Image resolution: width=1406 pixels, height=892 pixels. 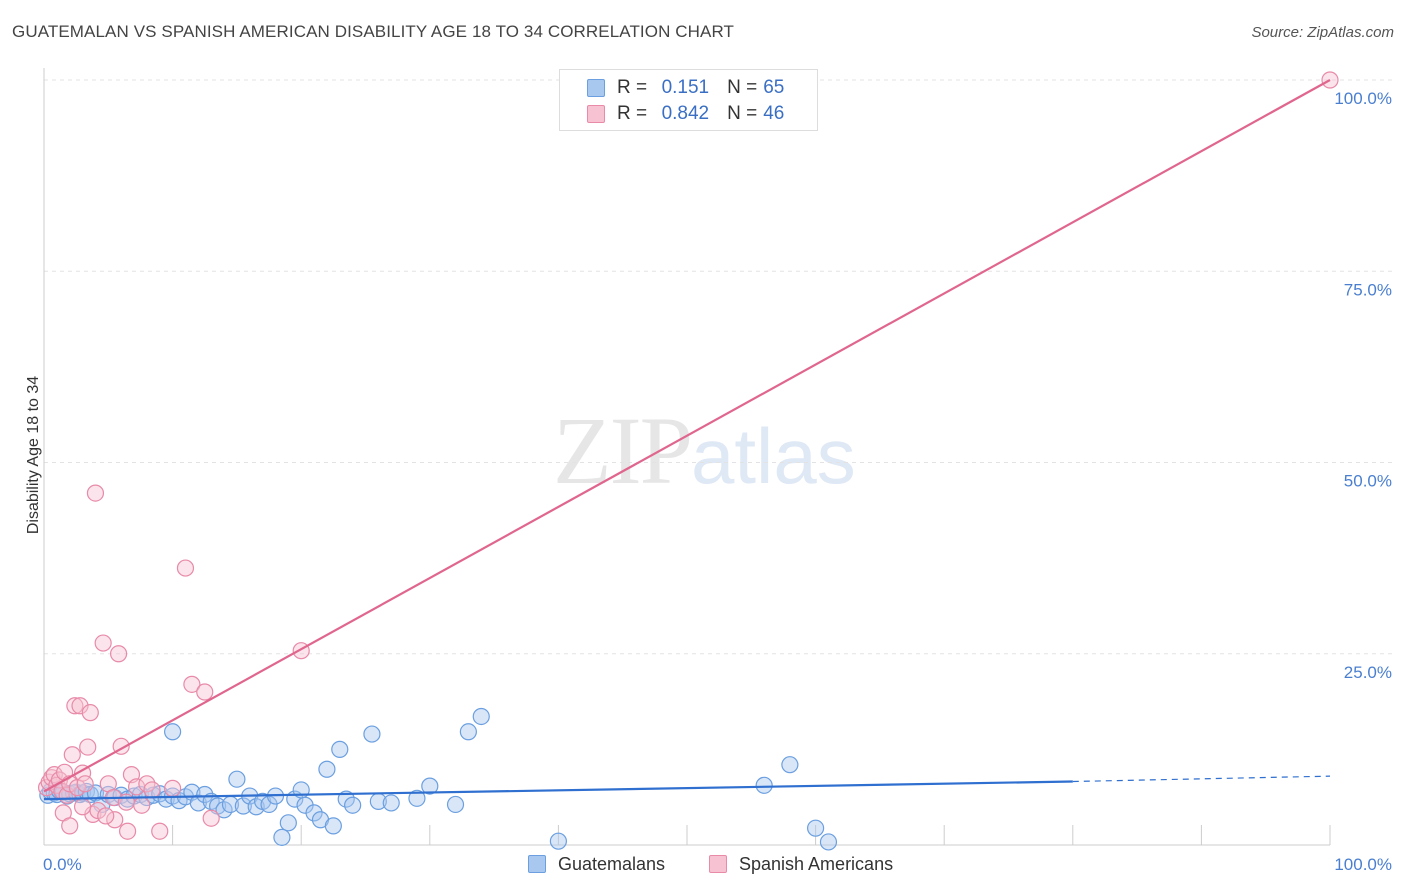 What do you see at coordinates (773, 456) in the screenshot?
I see `watermark-atlas: atlas` at bounding box center [773, 456].